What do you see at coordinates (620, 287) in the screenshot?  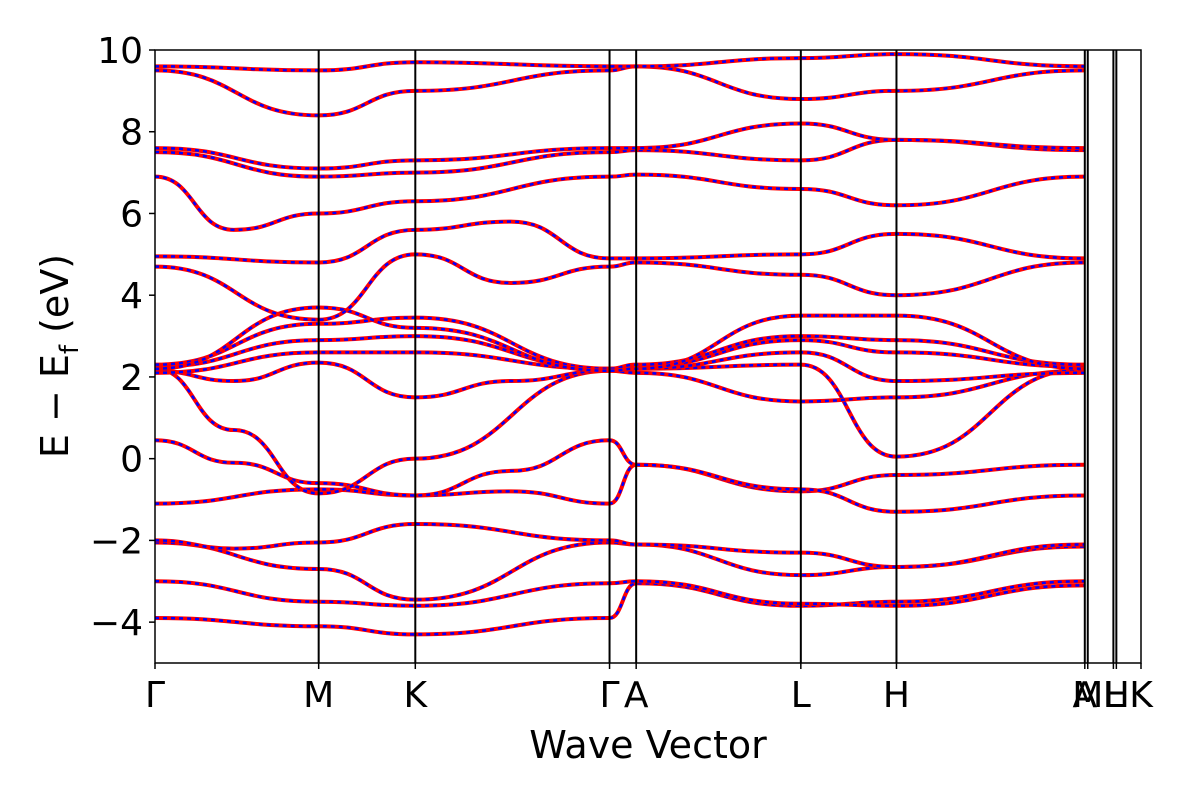 I see `band-12-dashed` at bounding box center [620, 287].